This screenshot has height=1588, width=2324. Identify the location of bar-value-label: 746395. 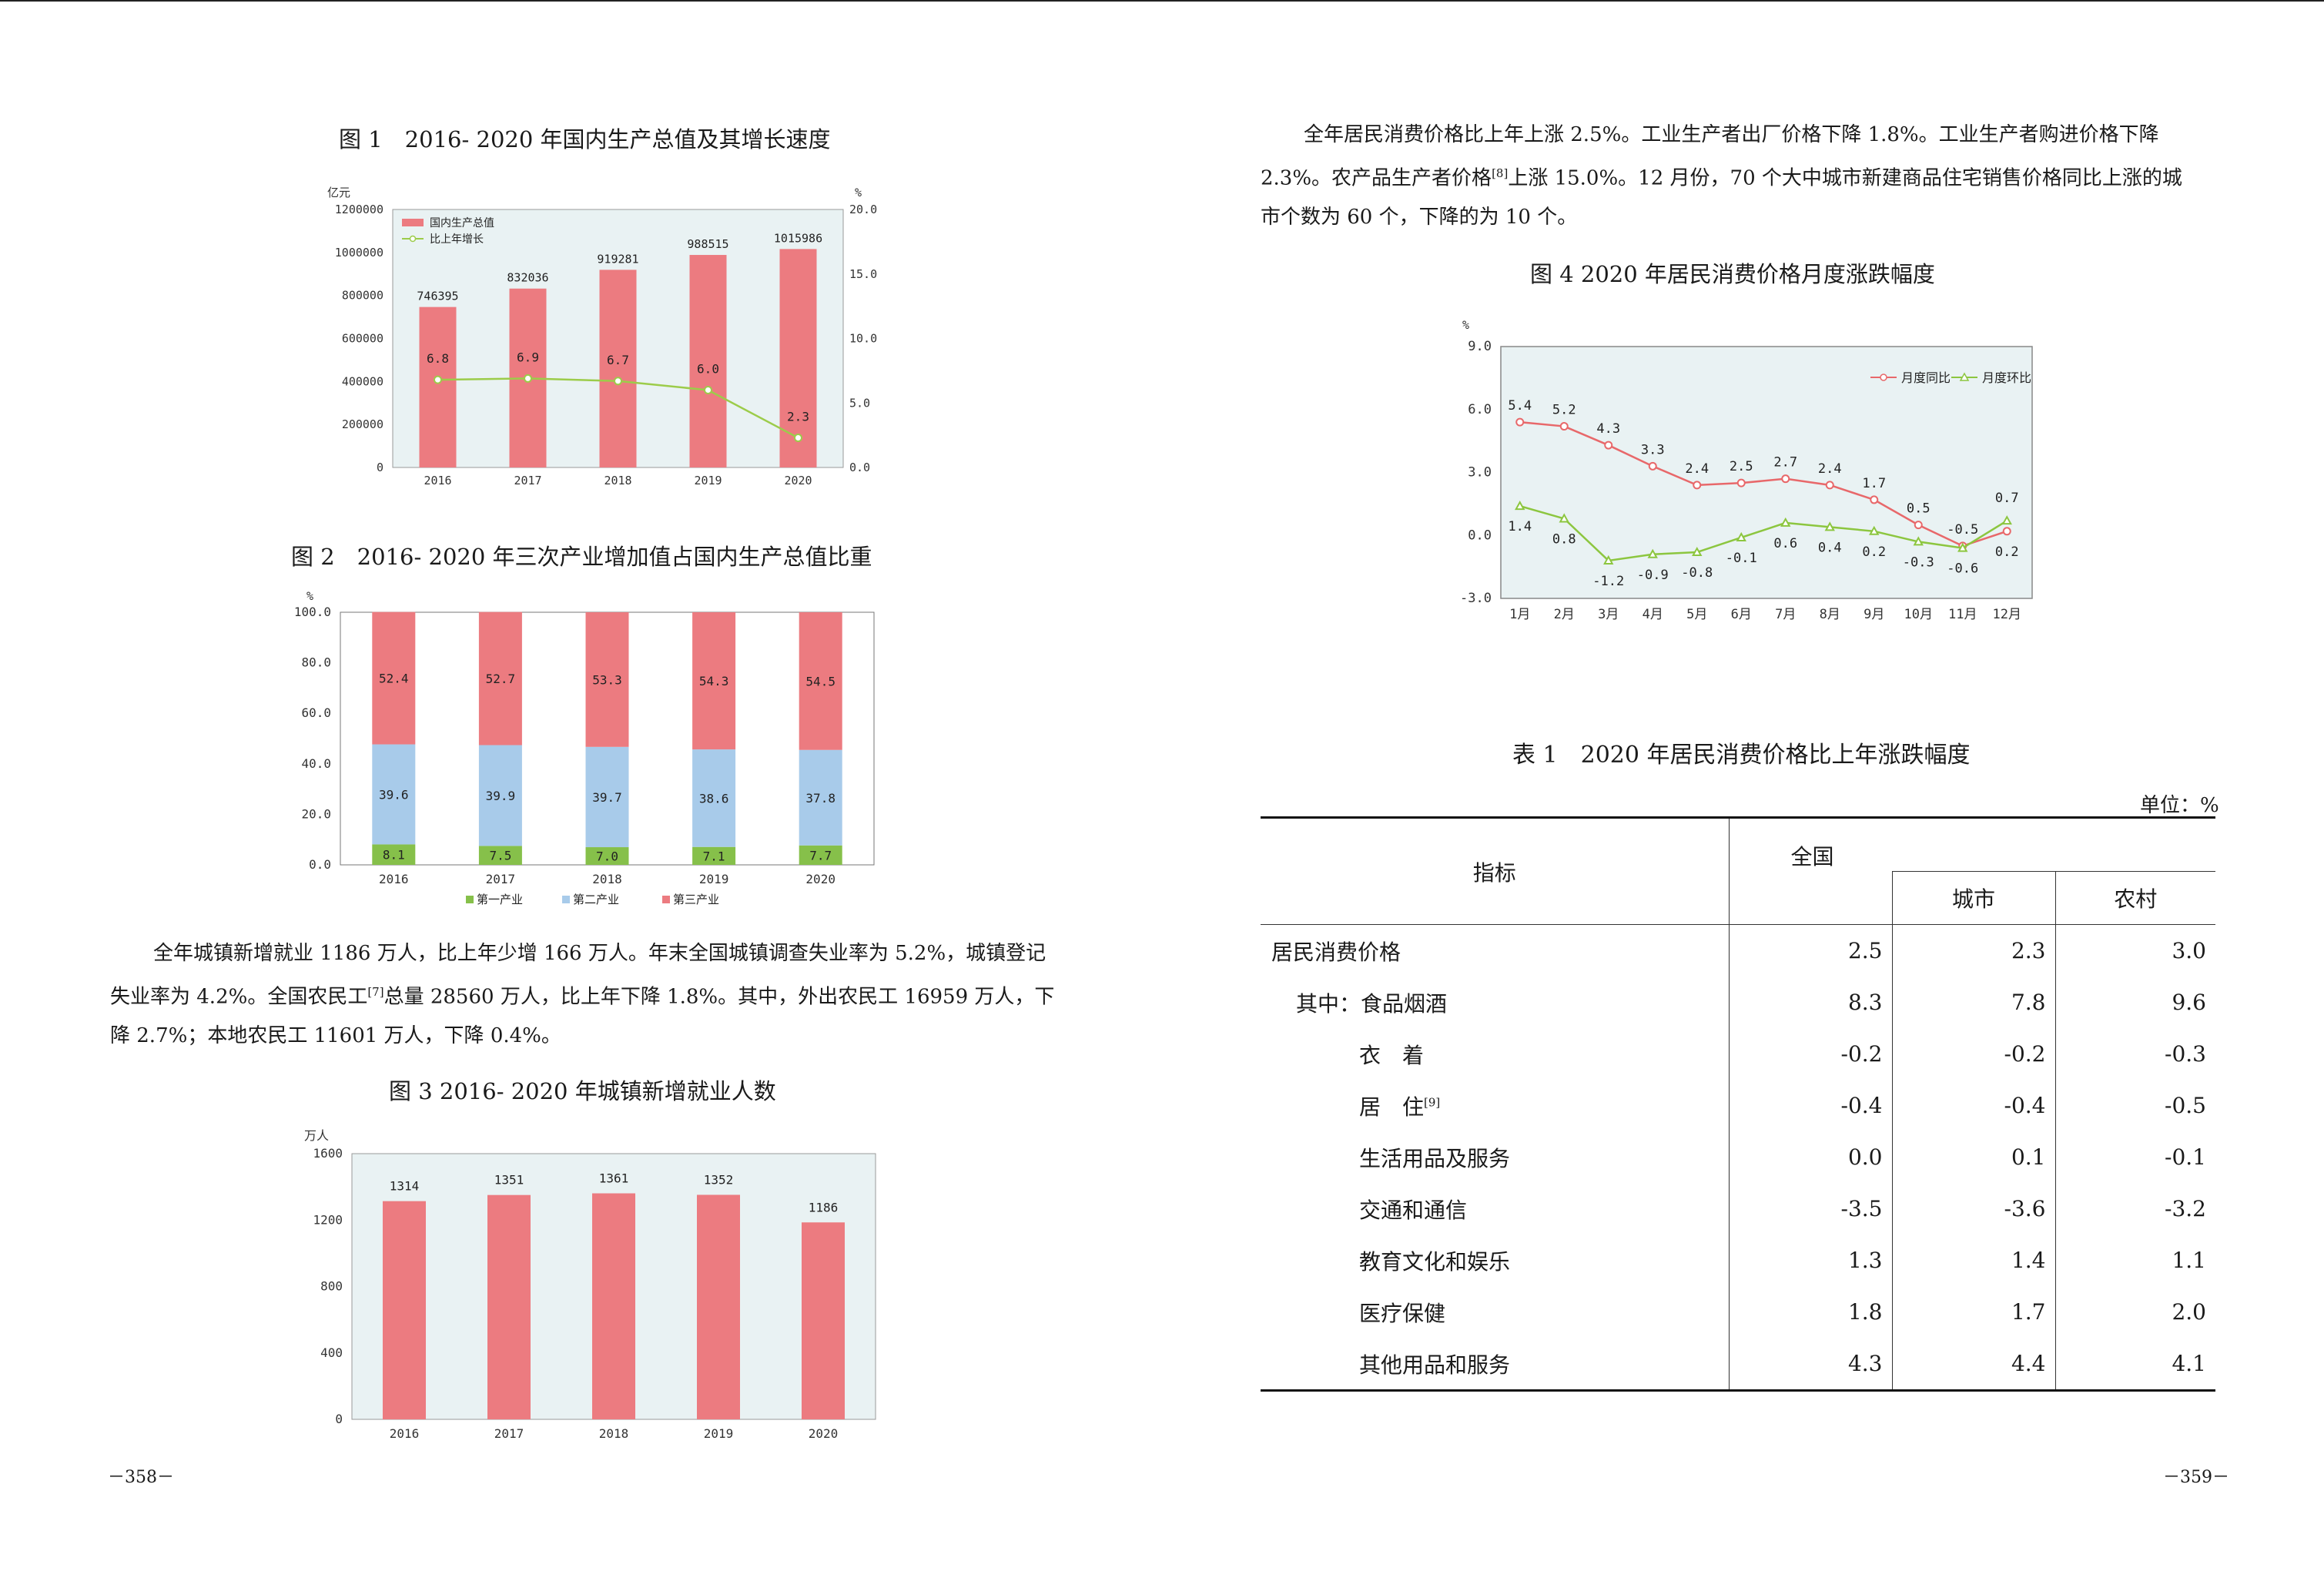
(437, 296).